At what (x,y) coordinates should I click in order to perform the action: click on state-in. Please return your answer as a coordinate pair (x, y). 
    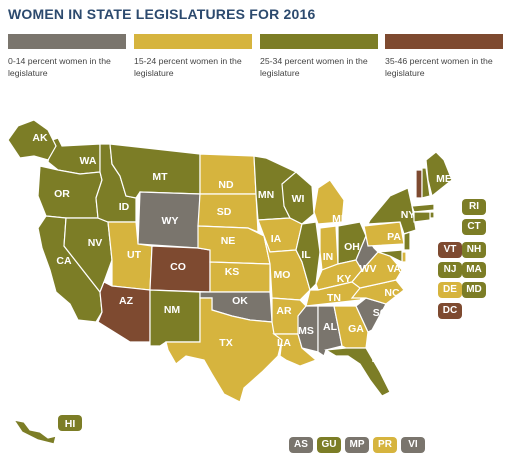
    Looking at the image, I should click on (329, 248).